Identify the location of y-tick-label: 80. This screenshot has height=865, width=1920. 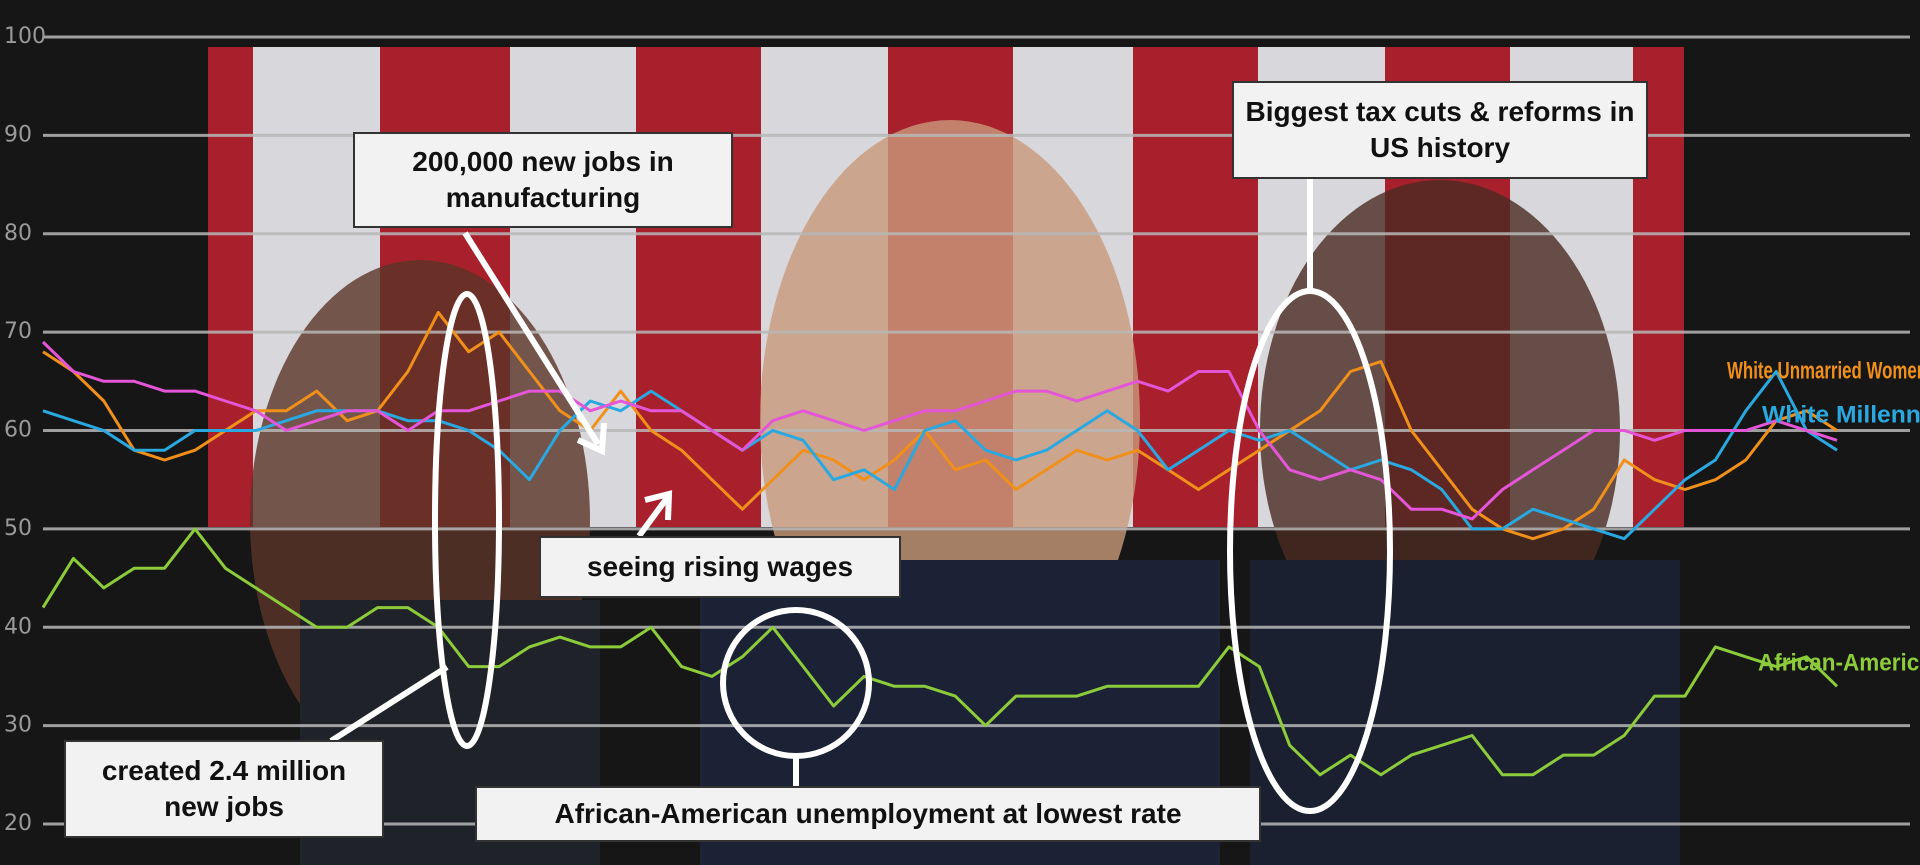
(18, 233).